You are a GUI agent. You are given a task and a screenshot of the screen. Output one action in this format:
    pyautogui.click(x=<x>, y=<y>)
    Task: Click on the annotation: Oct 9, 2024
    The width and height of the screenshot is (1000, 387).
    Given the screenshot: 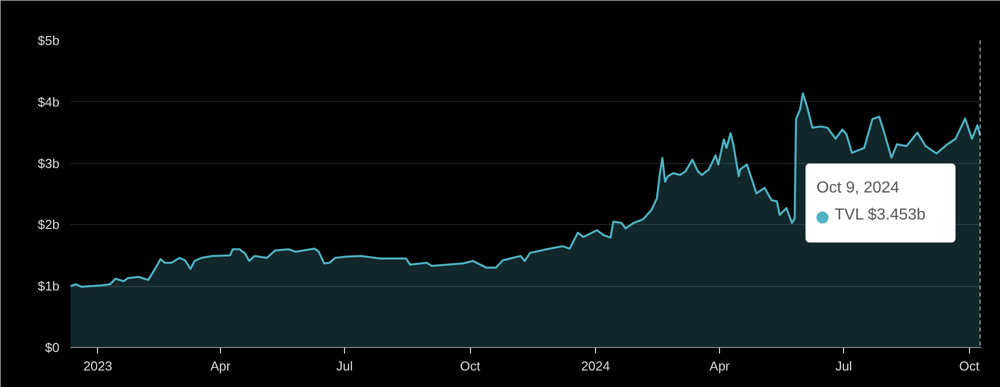 What is the action you would take?
    pyautogui.click(x=858, y=188)
    